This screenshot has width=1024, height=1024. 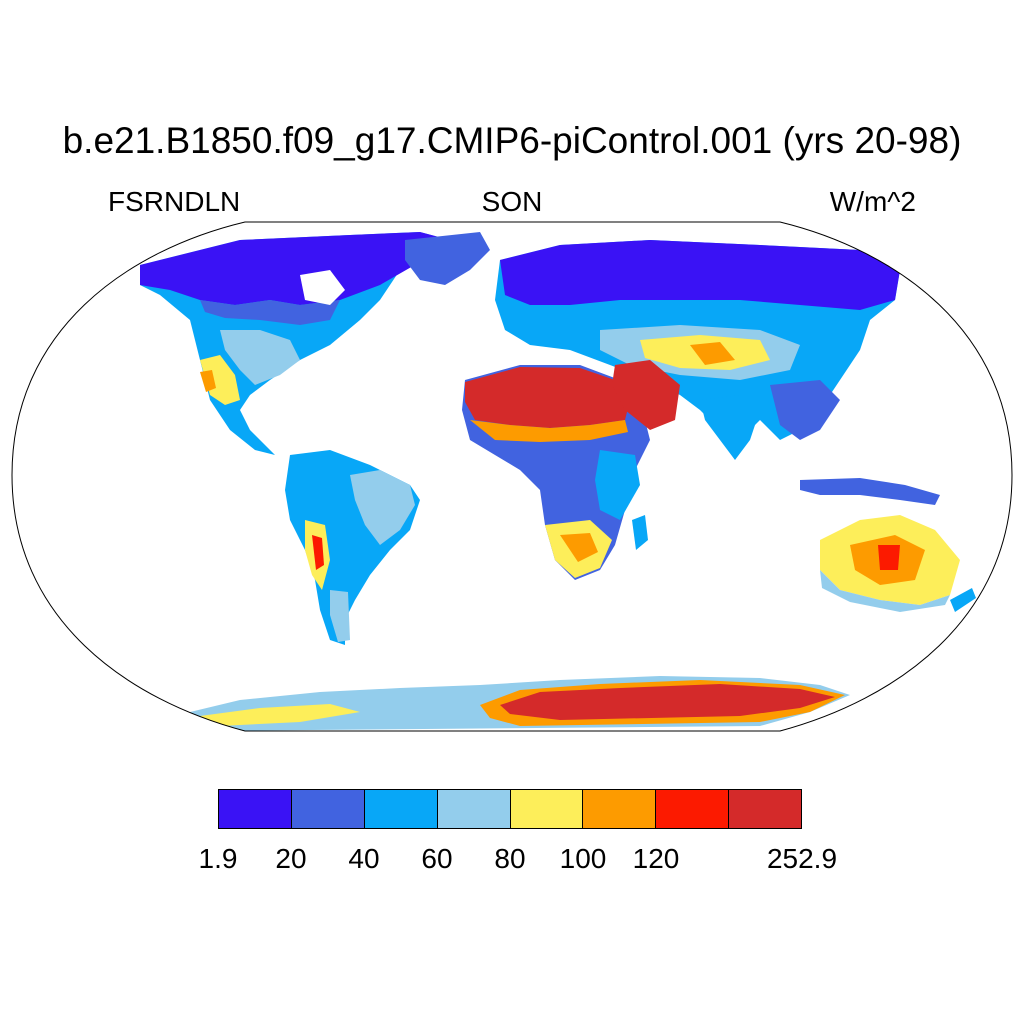 What do you see at coordinates (437, 858) in the screenshot?
I see `colorbar-label: 60` at bounding box center [437, 858].